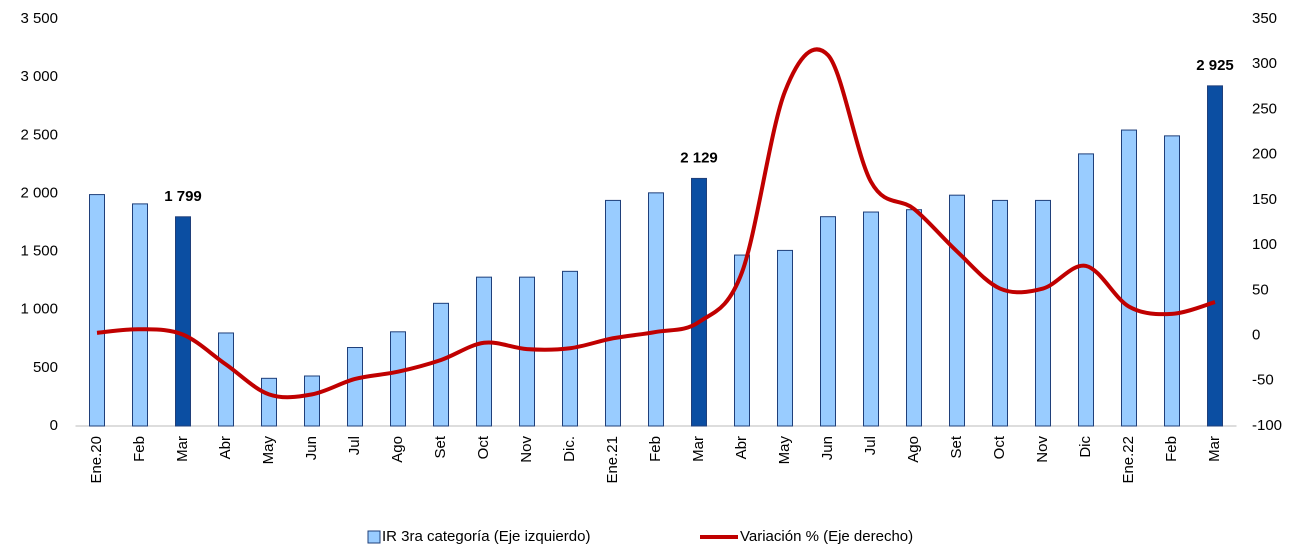  I want to click on y-tick-label: 2 000, so click(39, 192).